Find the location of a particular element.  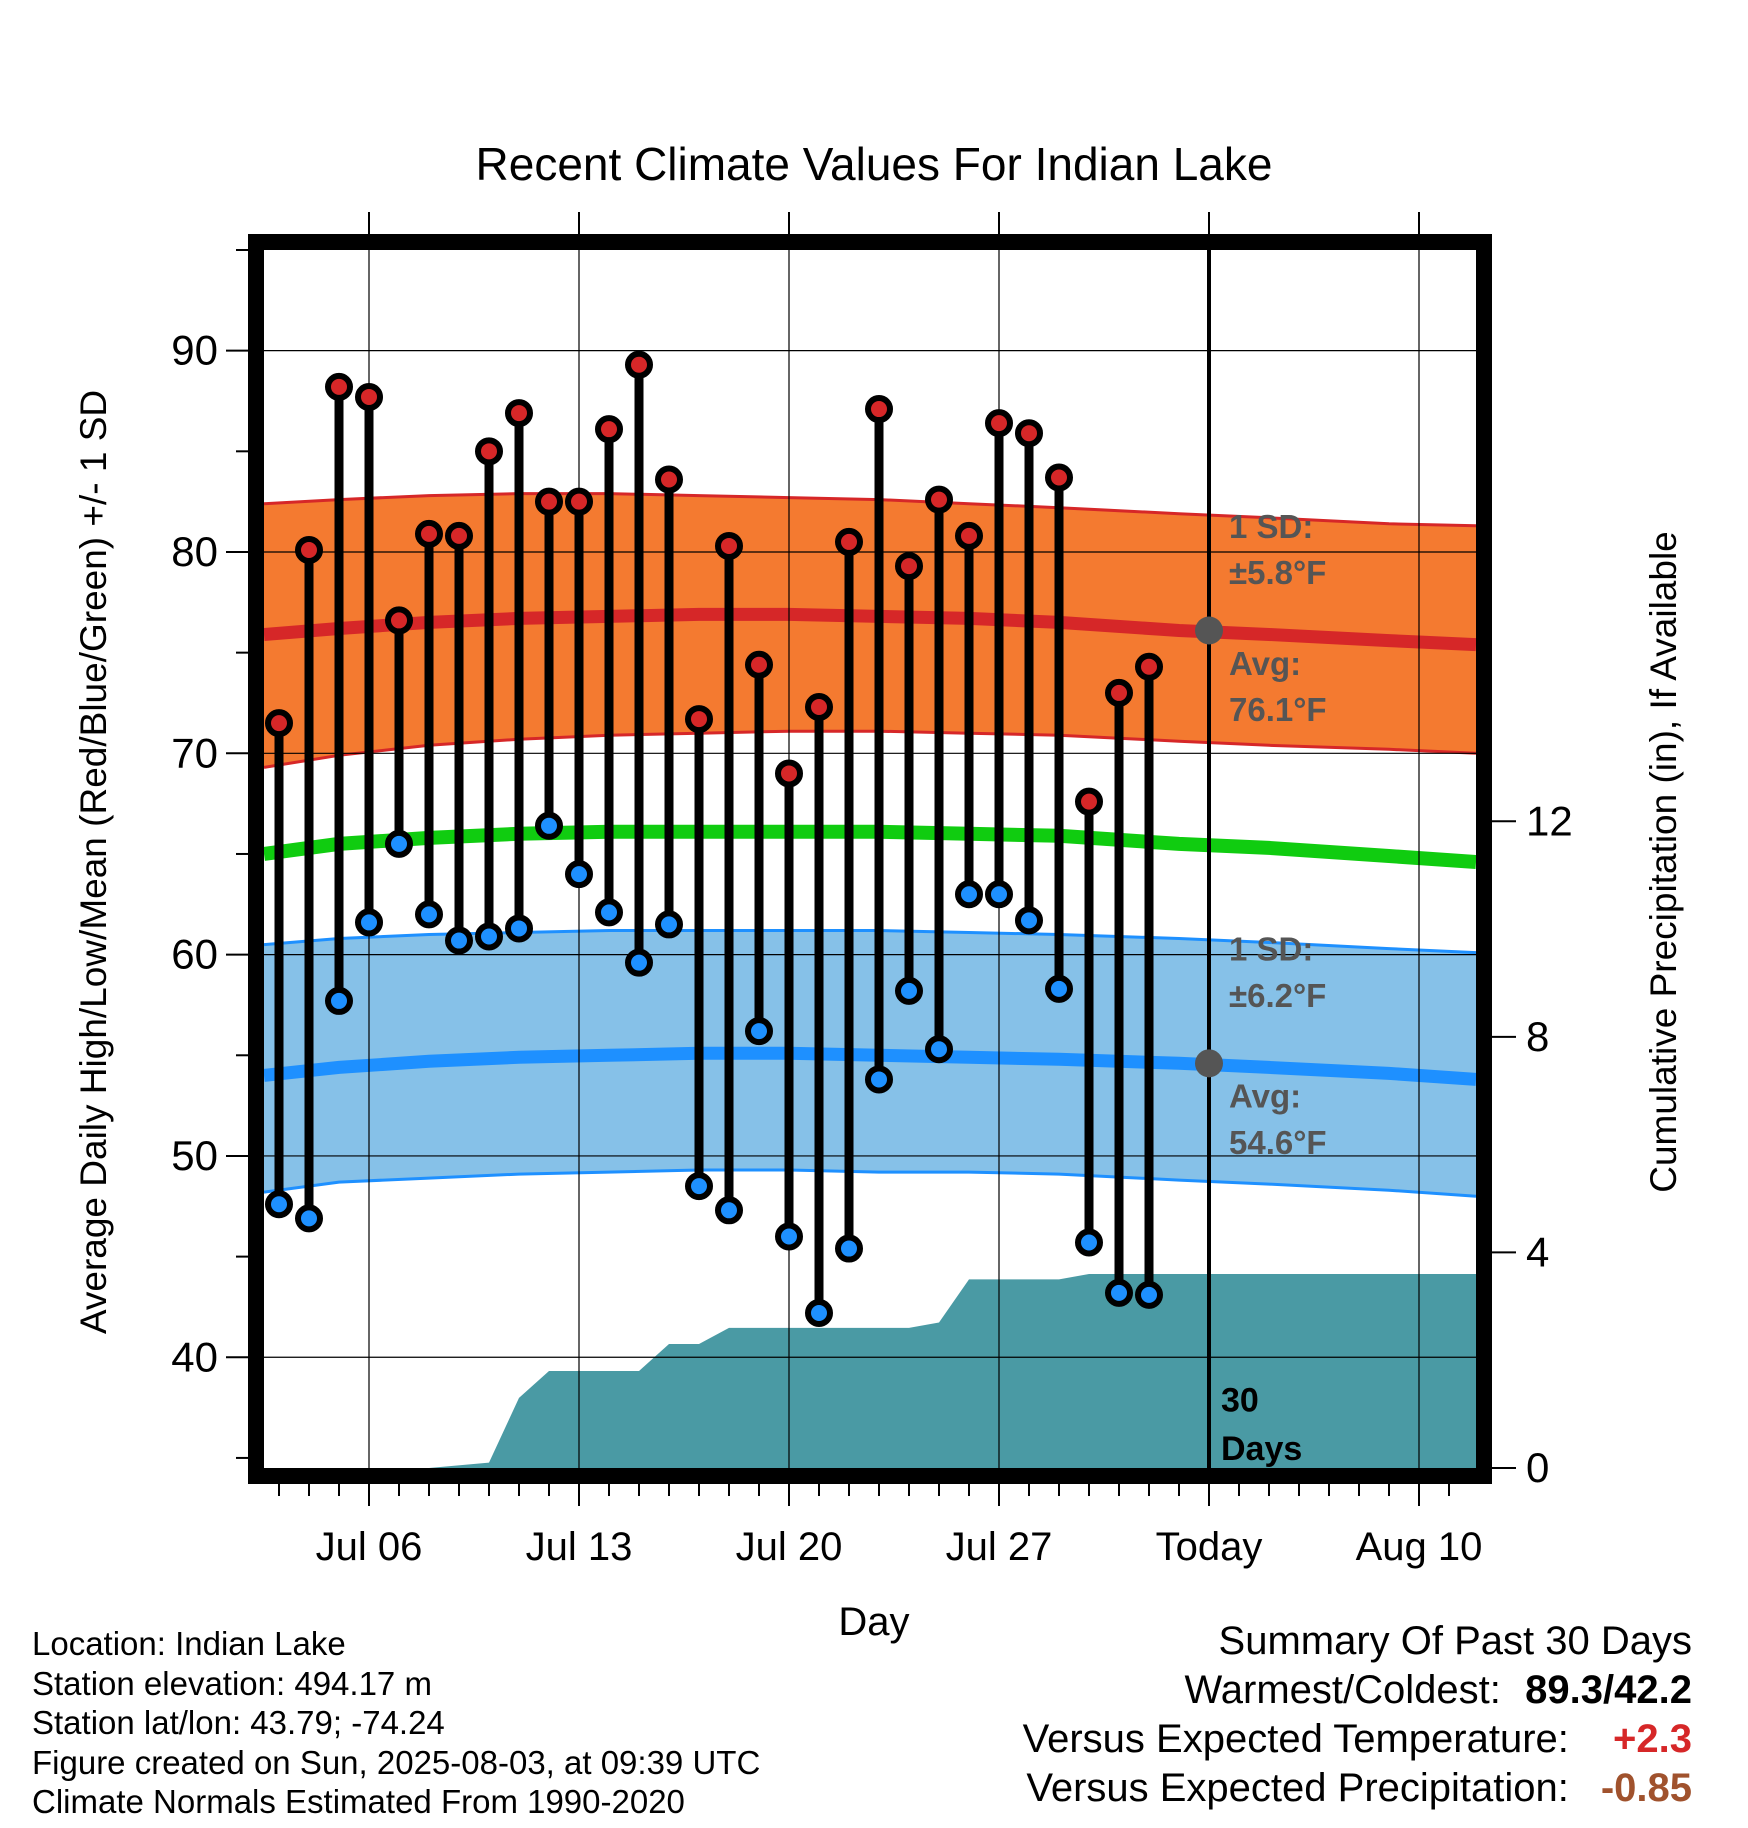

precip-area is located at coordinates (870, 1371).